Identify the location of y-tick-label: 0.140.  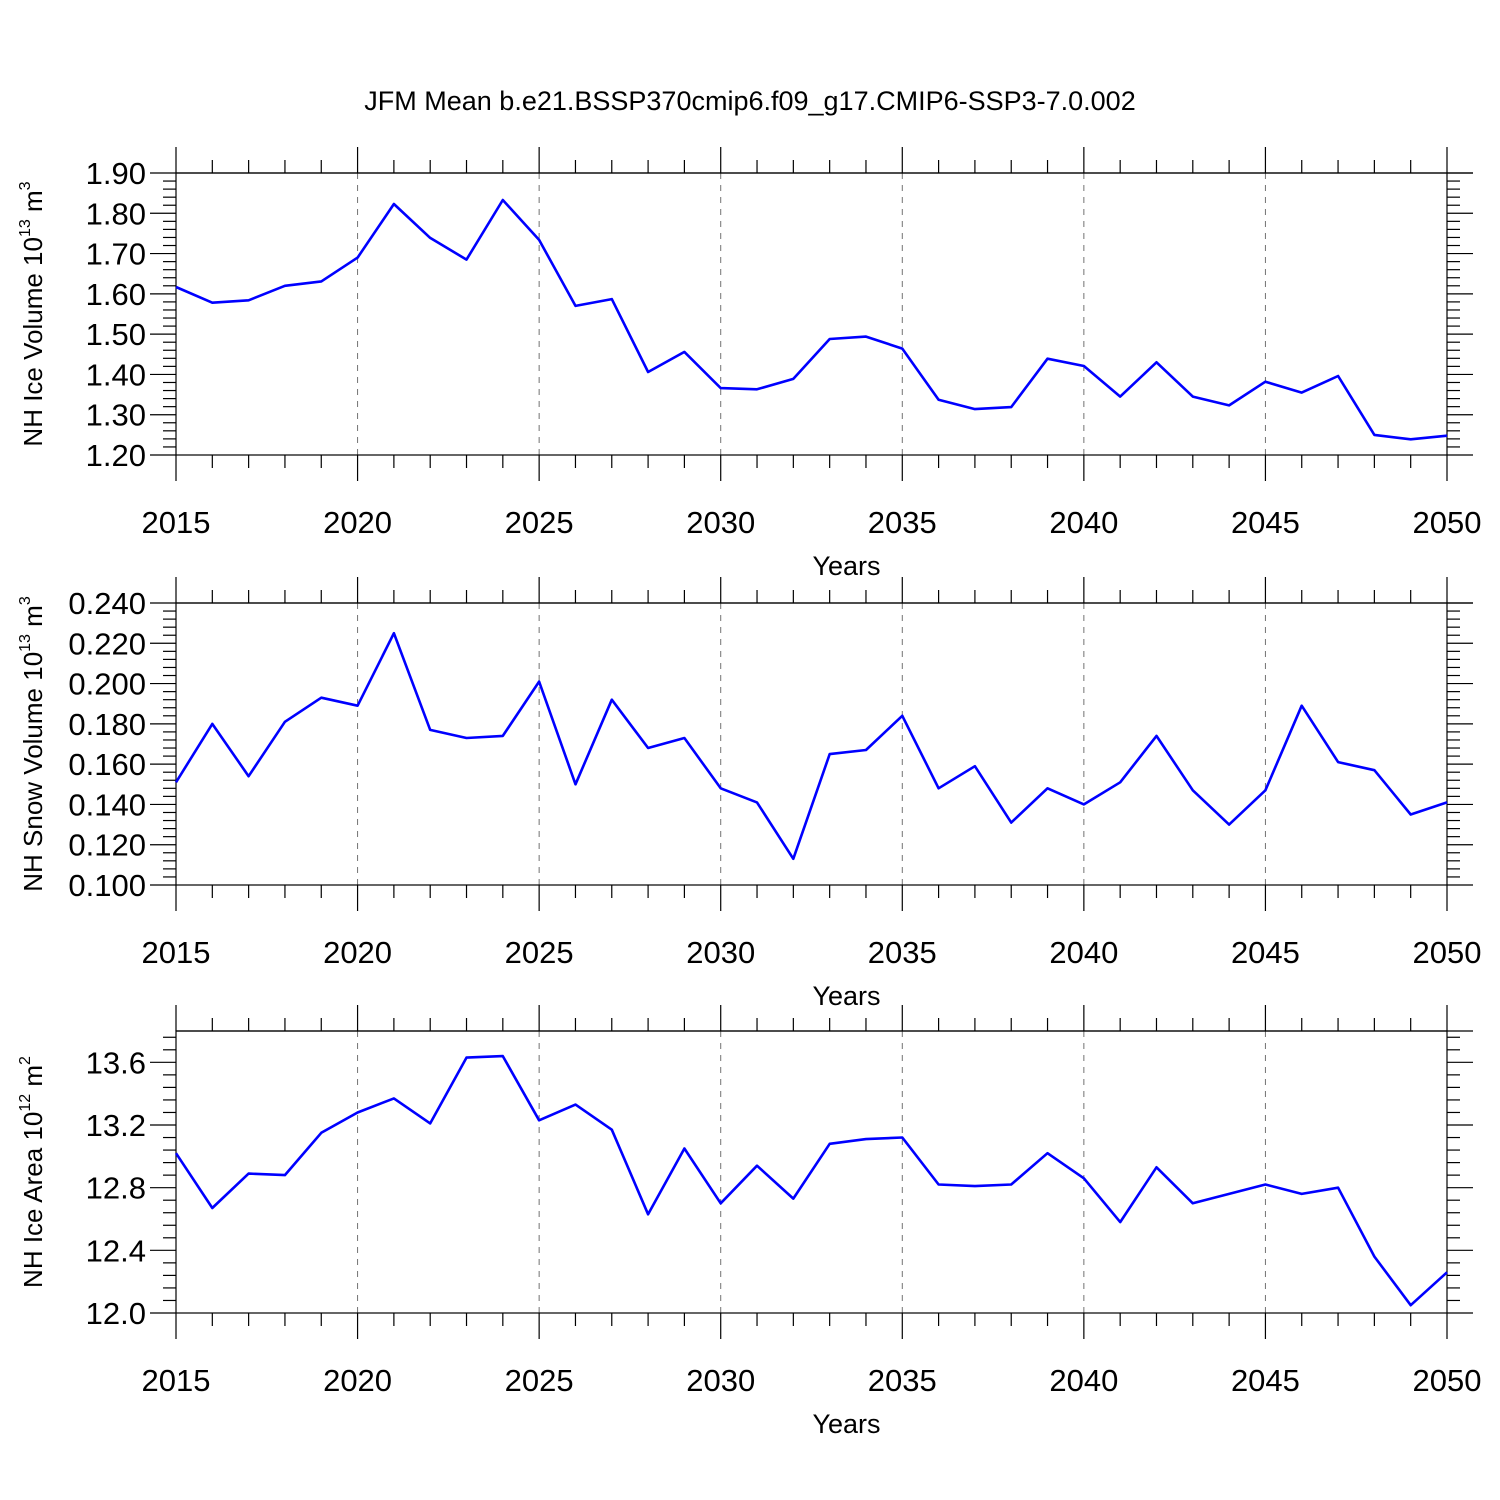
(107, 804).